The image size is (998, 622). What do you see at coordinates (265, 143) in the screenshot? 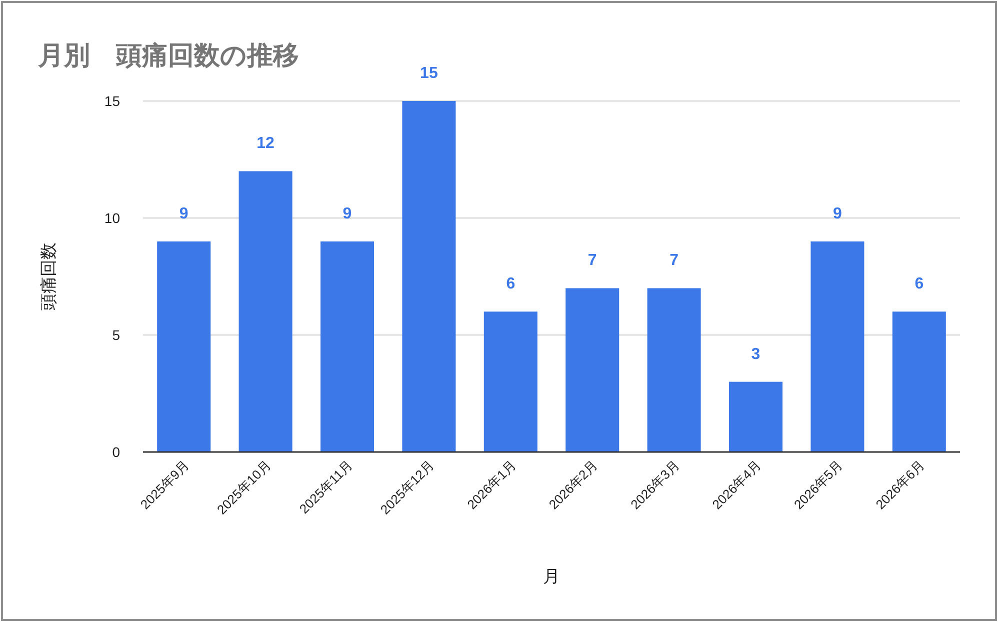
I see `data-label: 12` at bounding box center [265, 143].